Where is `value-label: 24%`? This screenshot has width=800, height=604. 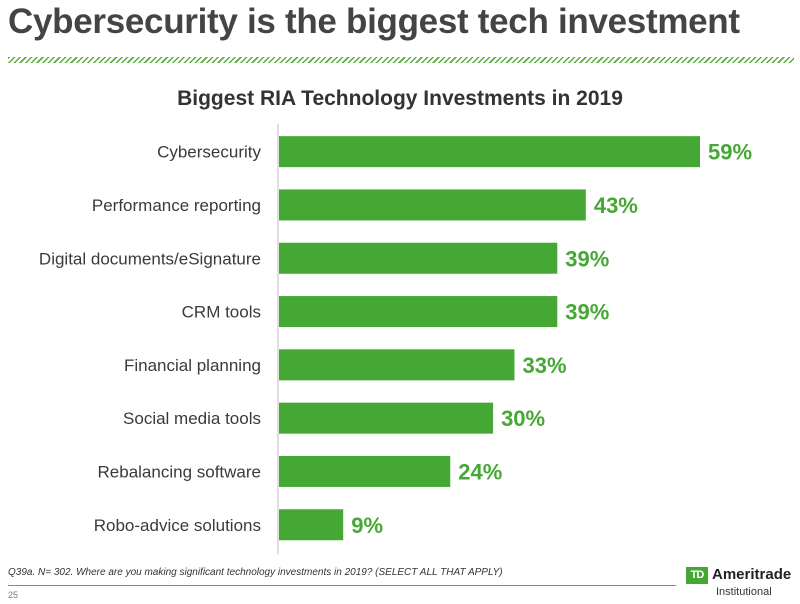 value-label: 24% is located at coordinates (480, 471).